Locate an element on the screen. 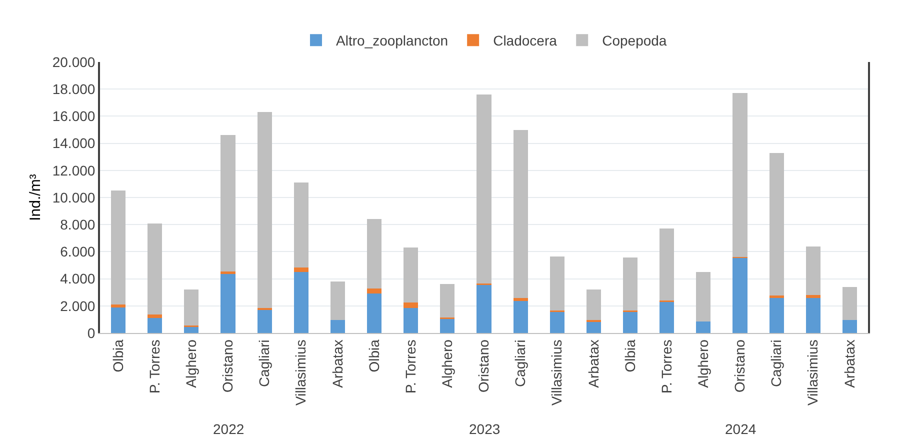 The height and width of the screenshot is (441, 898). legend-label: Altro_zooplancton is located at coordinates (392, 40).